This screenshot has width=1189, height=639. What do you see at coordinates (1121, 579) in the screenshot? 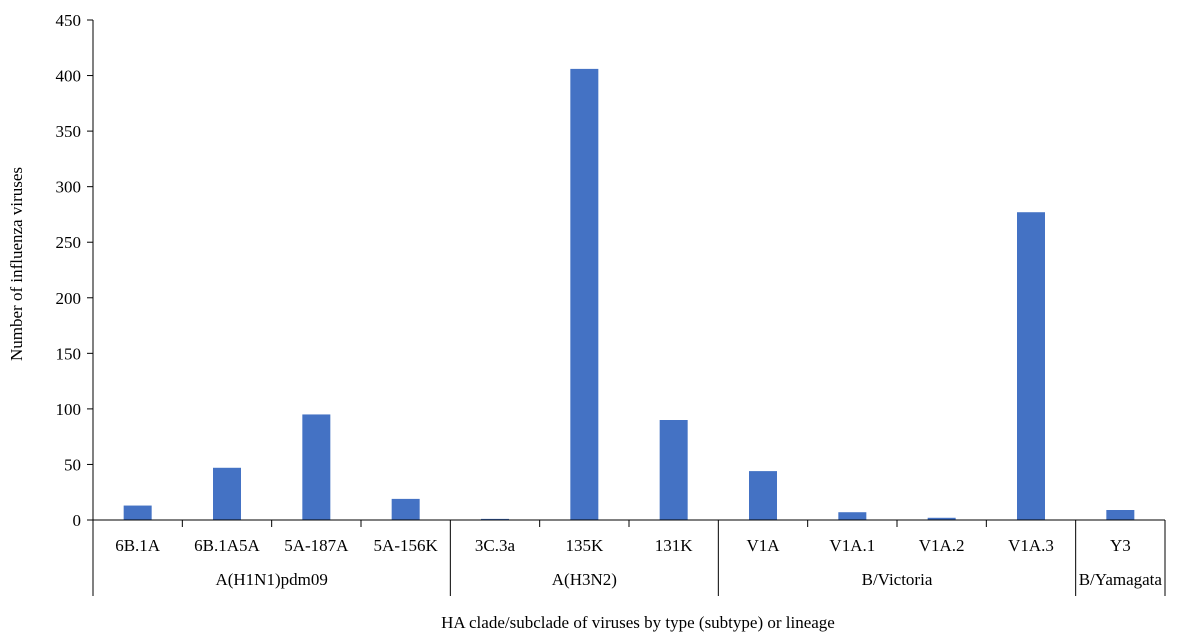
I see `group-label: B/Yamagata` at bounding box center [1121, 579].